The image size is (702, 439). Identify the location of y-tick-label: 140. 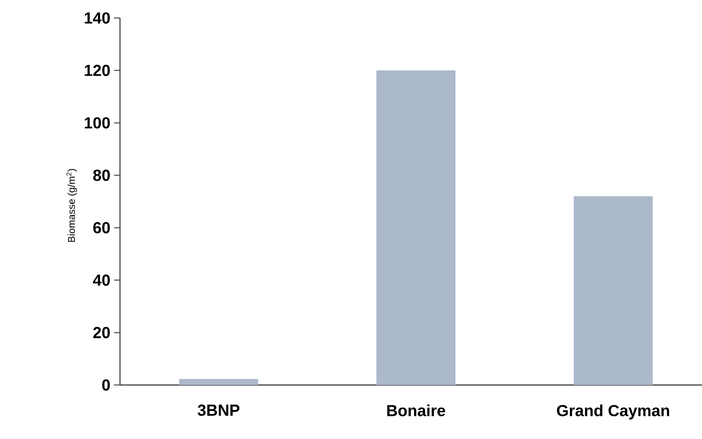
(97, 18).